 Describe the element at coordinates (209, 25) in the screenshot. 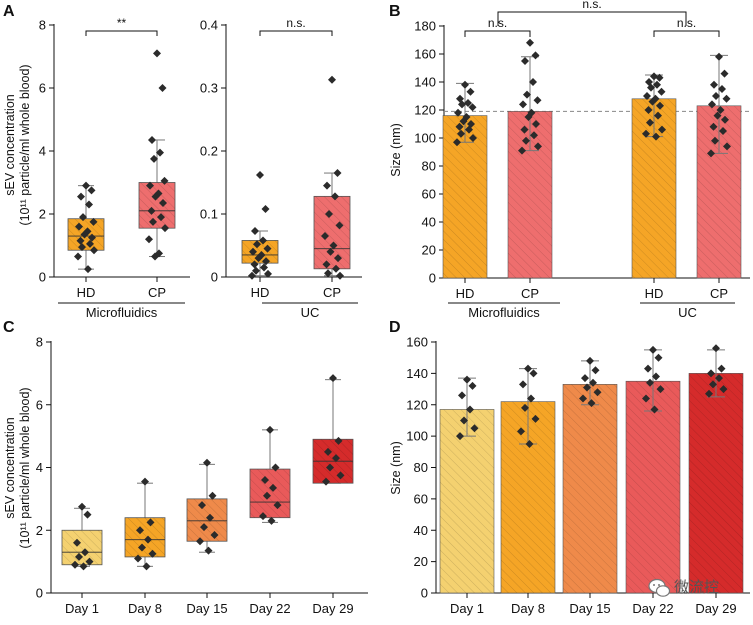

I see `y-tick-label: 0.4` at that location.